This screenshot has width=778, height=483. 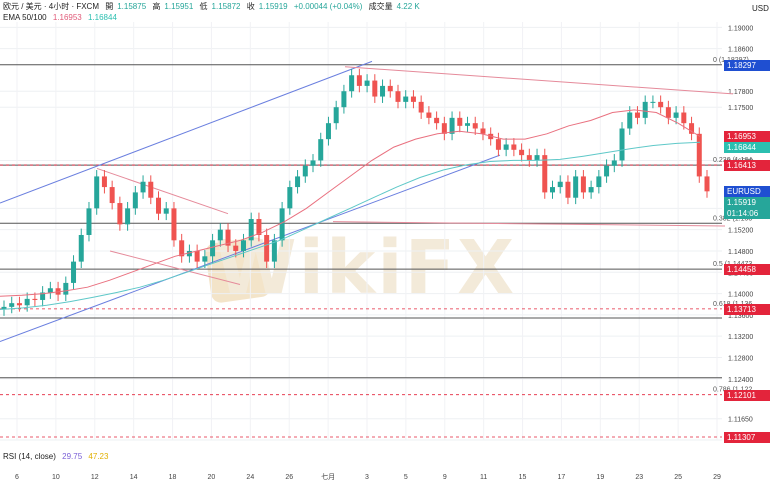 I want to click on x-tick-label: 26, so click(x=289, y=477).